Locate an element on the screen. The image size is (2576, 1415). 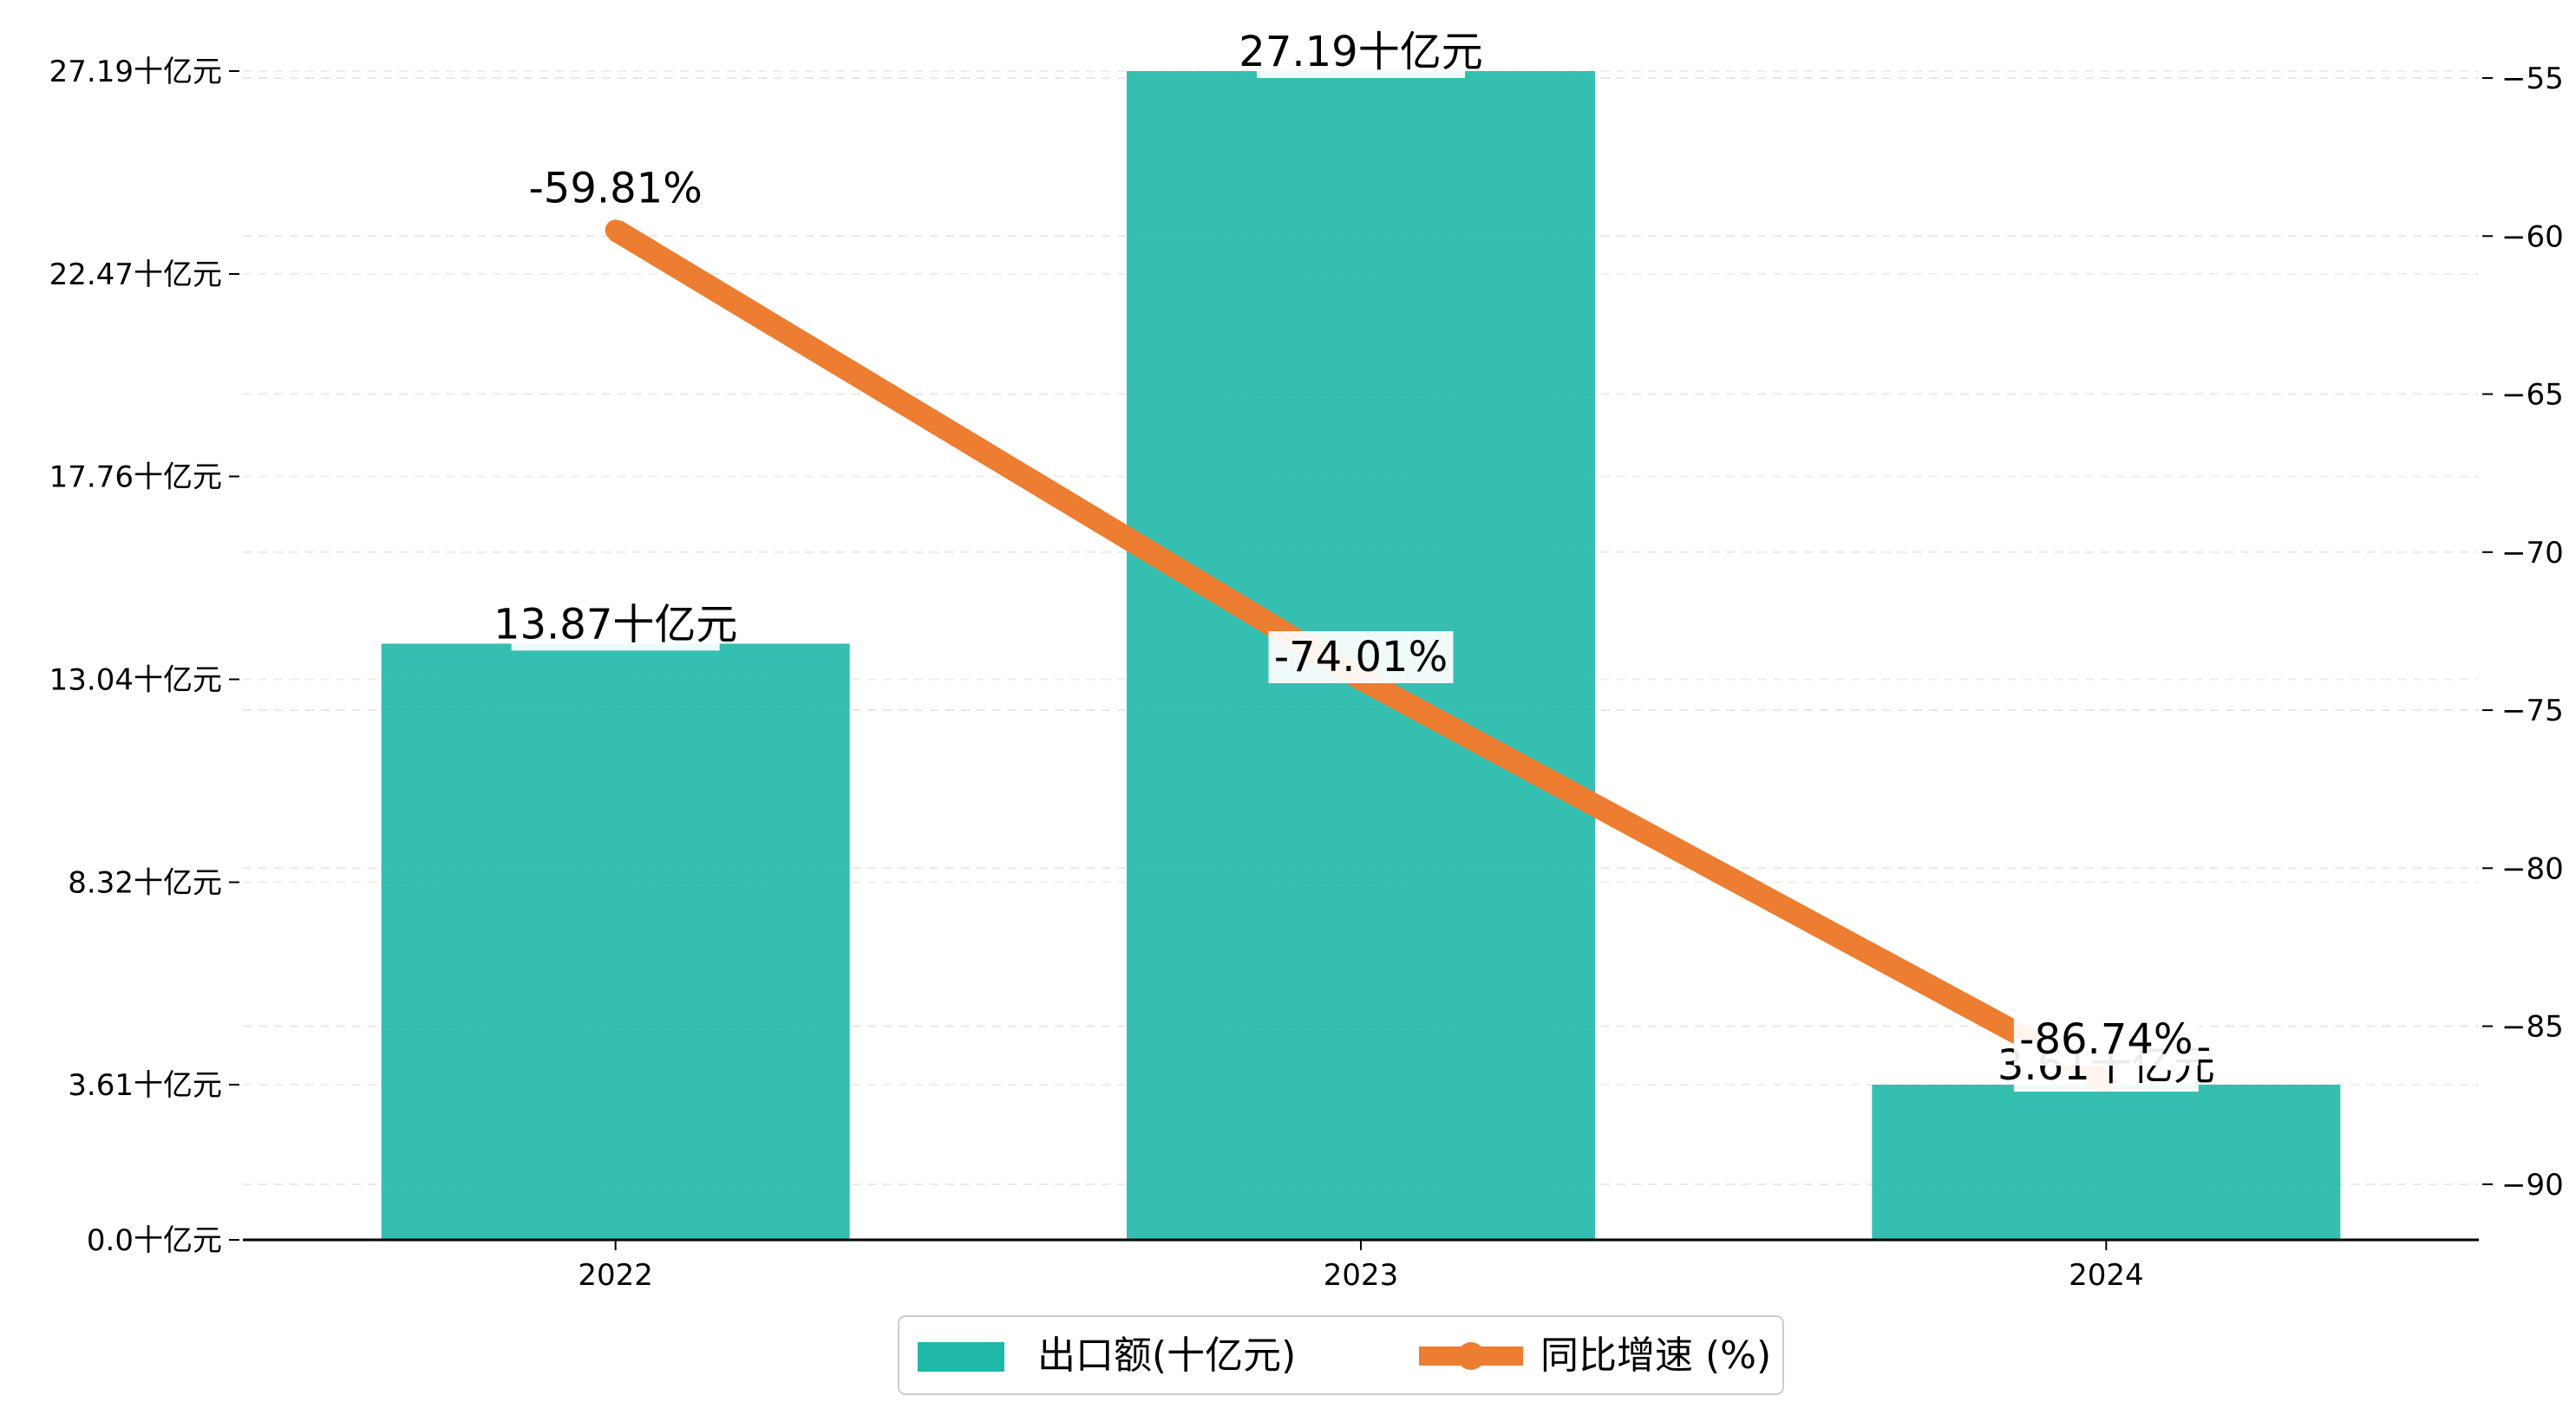
bar-2024 is located at coordinates (2106, 1162).